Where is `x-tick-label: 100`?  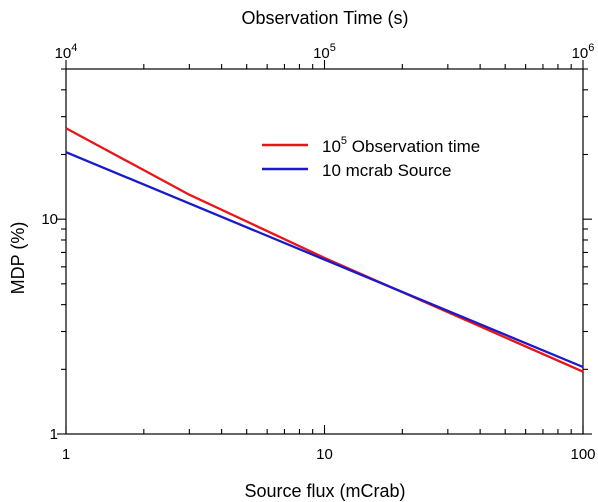
x-tick-label: 100 is located at coordinates (582, 454).